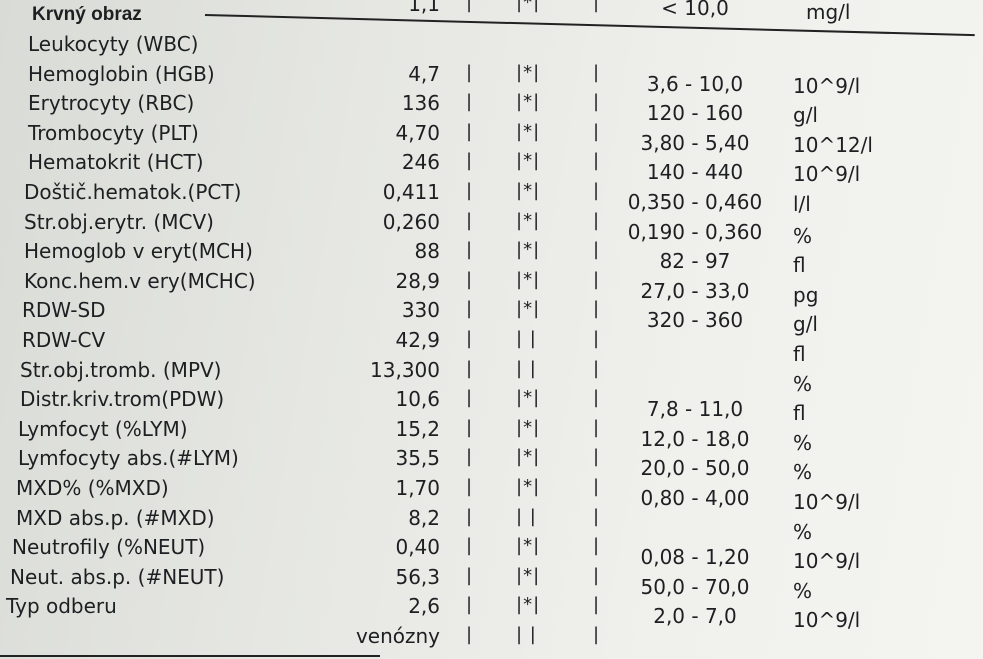 The width and height of the screenshot is (983, 659). What do you see at coordinates (417, 547) in the screenshot?
I see `row-value: 0,40` at bounding box center [417, 547].